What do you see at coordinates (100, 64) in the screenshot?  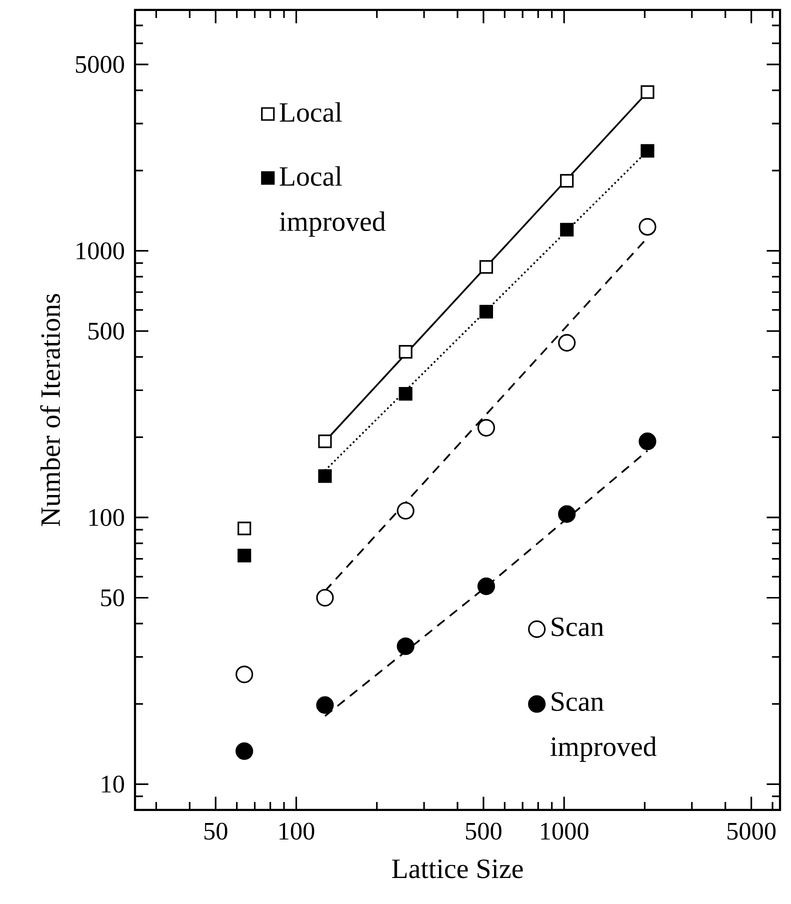 I see `y-tick-label: 5000` at bounding box center [100, 64].